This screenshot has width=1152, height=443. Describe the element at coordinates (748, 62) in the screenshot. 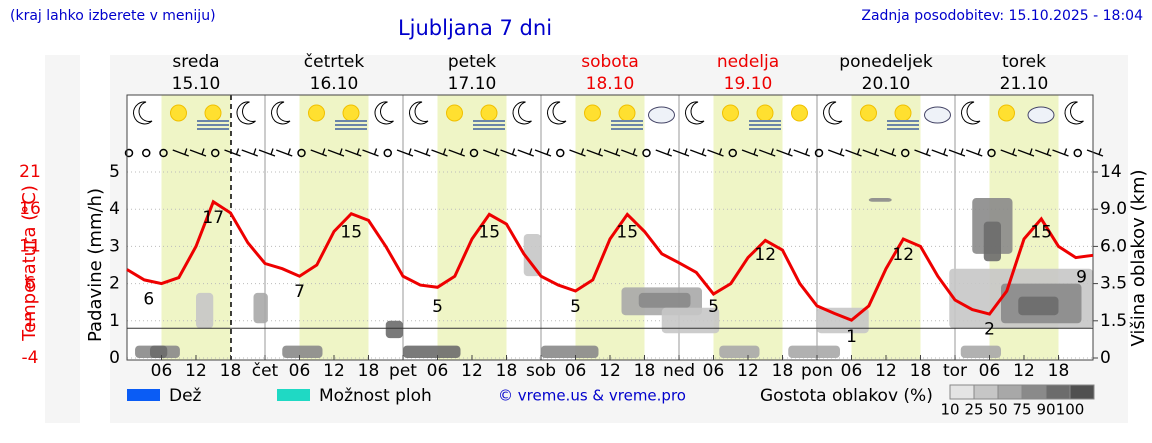

I see `day-name: nedelja` at that location.